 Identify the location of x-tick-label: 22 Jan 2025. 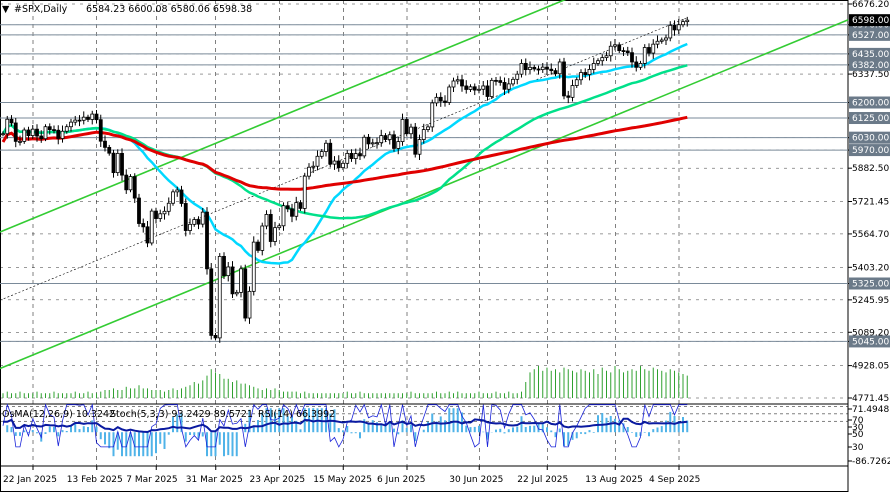
(30, 480).